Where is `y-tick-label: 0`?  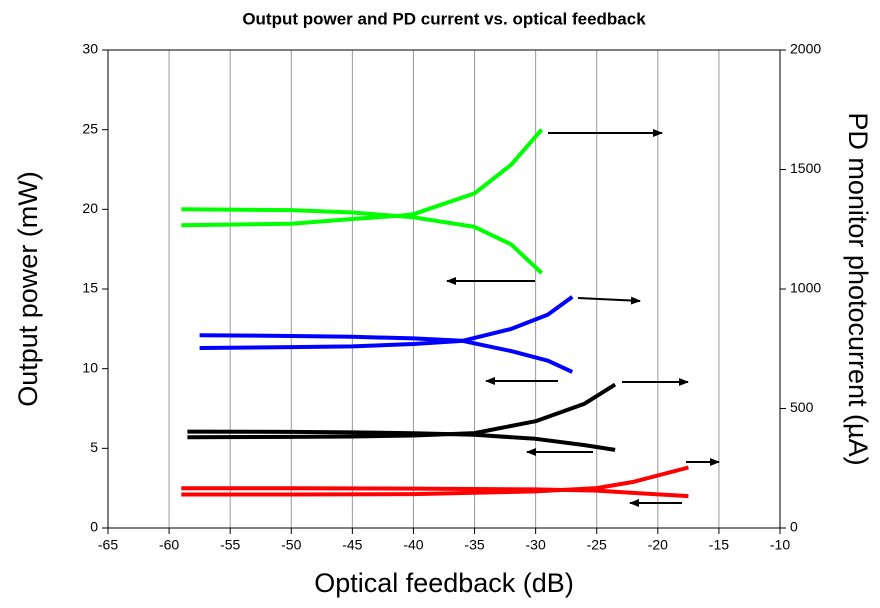 y-tick-label: 0 is located at coordinates (94, 527).